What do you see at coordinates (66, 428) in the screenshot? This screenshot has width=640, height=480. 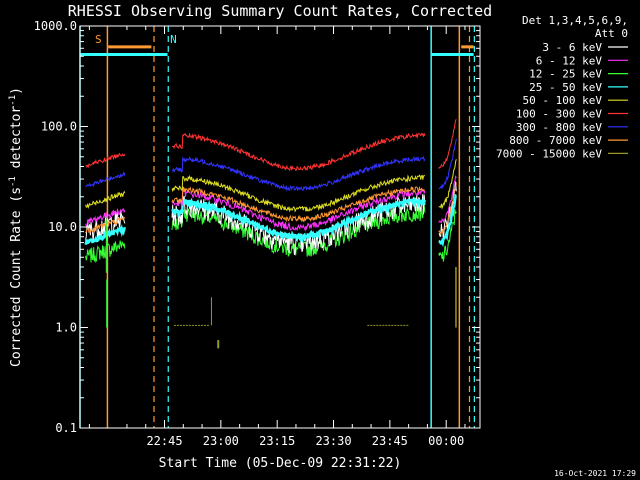 I see `y-tick-label-0: 0.1` at bounding box center [66, 428].